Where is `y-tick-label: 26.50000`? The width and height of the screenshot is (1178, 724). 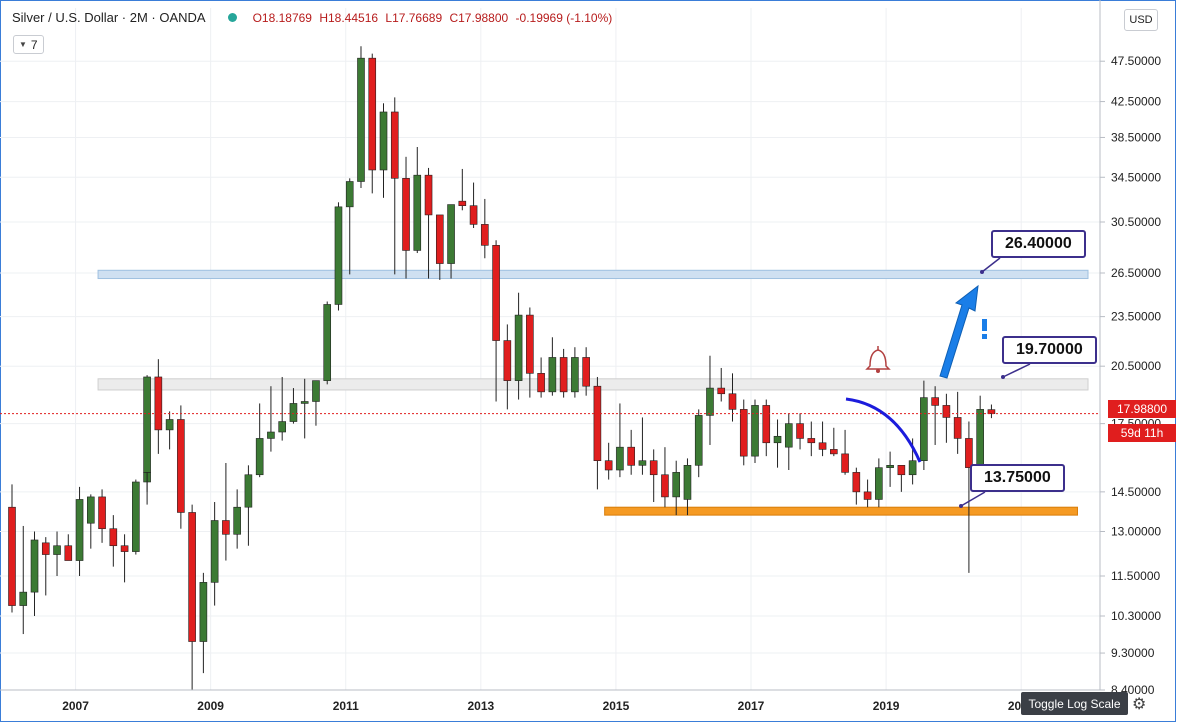
y-tick-label: 26.50000 is located at coordinates (1136, 273).